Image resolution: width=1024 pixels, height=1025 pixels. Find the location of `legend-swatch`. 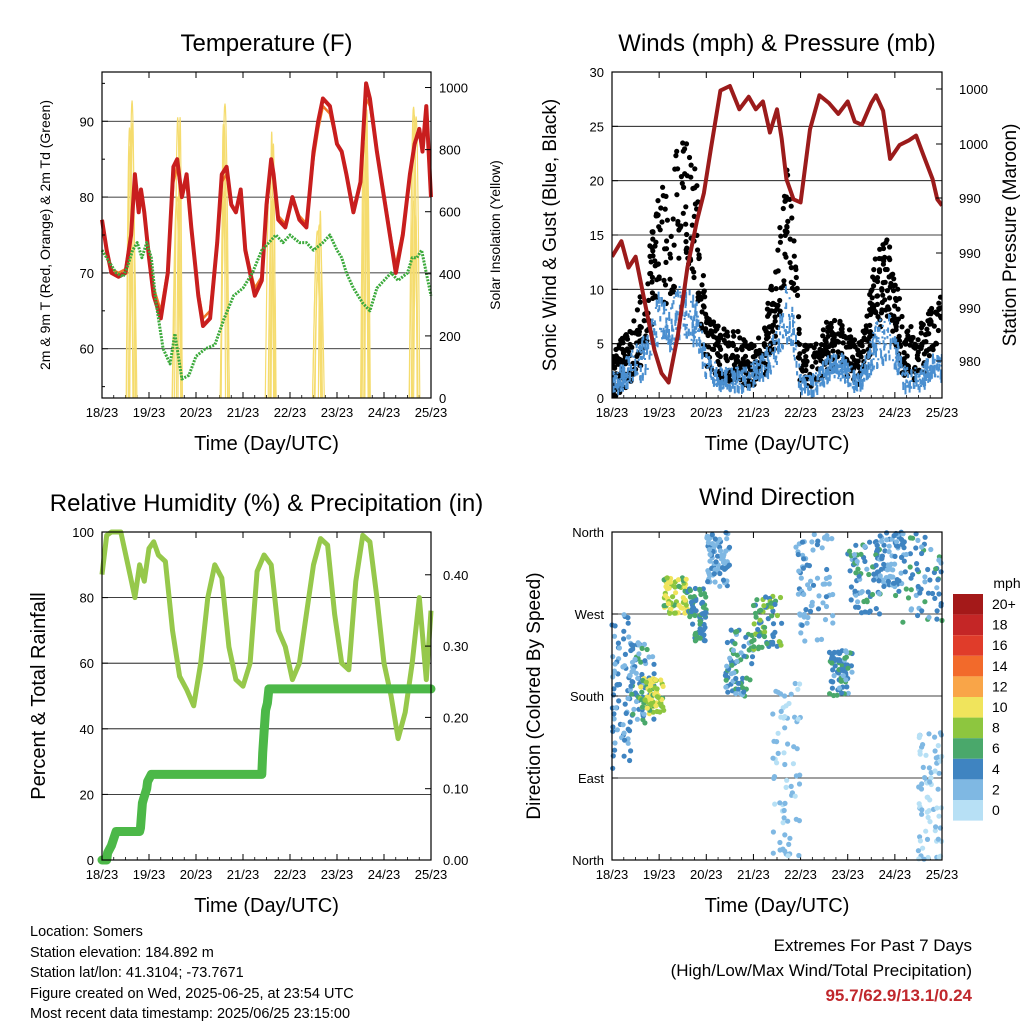

legend-swatch is located at coordinates (968, 707).